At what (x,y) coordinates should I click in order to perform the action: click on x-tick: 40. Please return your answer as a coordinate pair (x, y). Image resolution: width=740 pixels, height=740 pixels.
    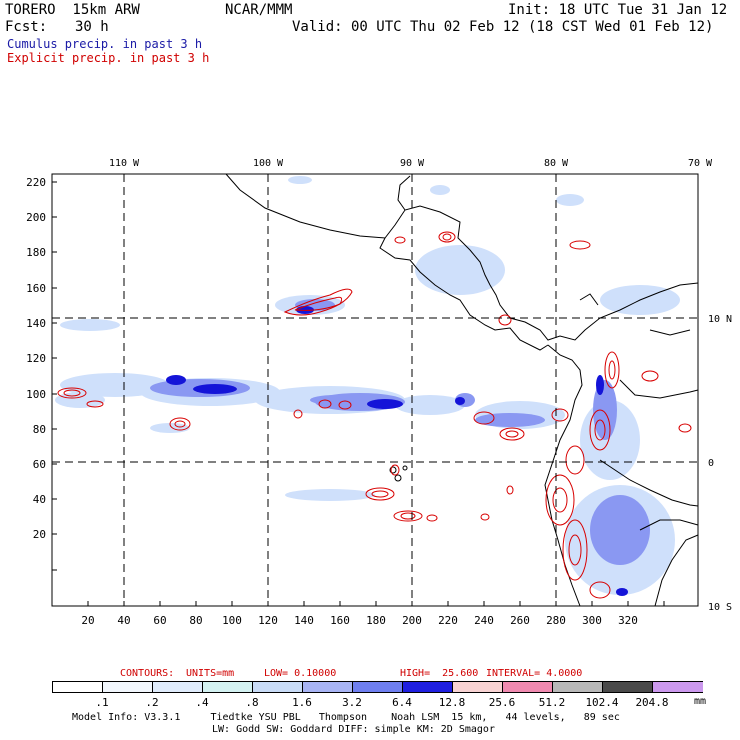
    Looking at the image, I should click on (123, 620).